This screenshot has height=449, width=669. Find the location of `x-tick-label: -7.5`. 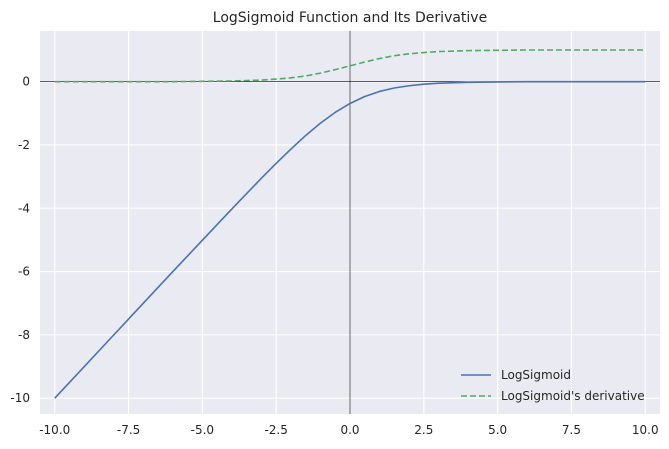

x-tick-label: -7.5 is located at coordinates (128, 430).